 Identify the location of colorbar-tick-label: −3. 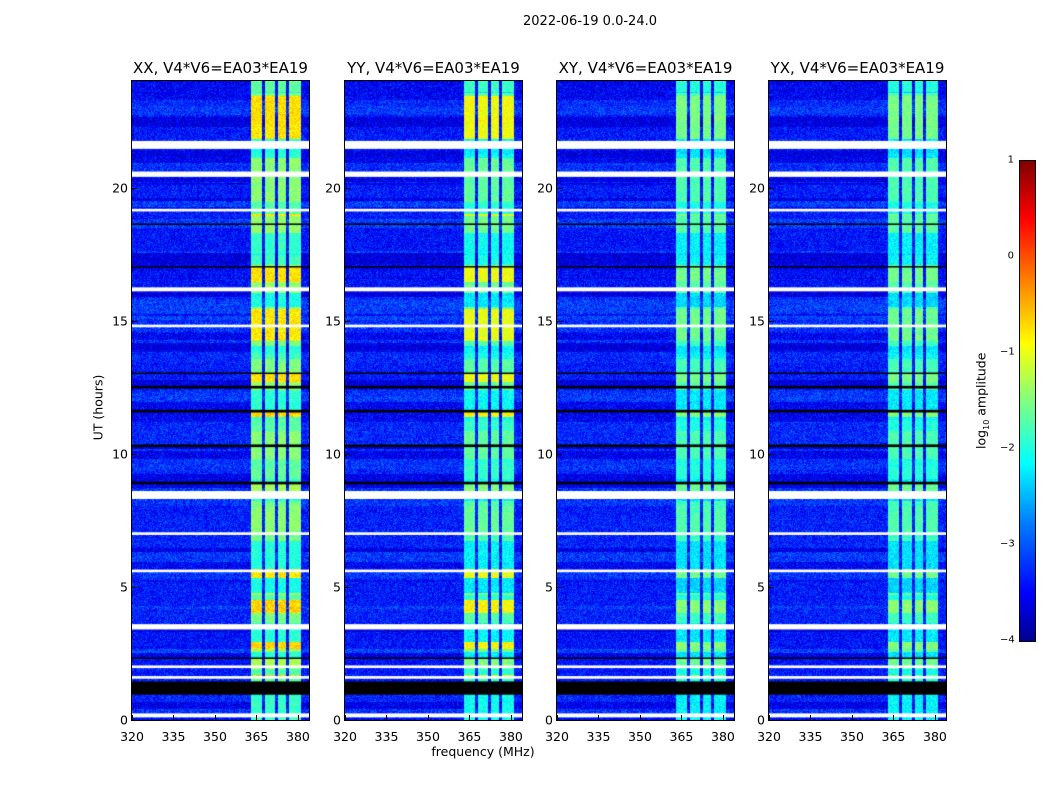
(1007, 544).